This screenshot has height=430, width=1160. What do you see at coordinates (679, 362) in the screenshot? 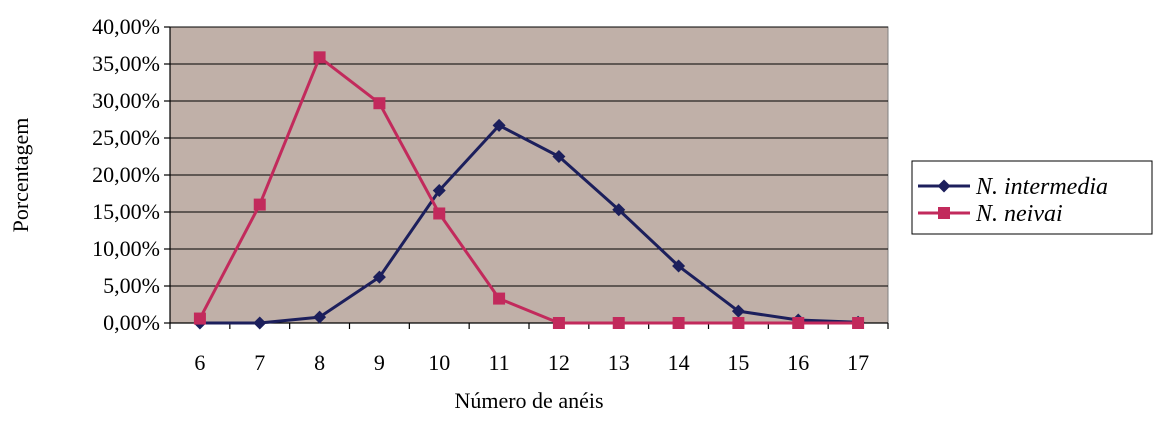
I see `x-tick-label: 14` at bounding box center [679, 362].